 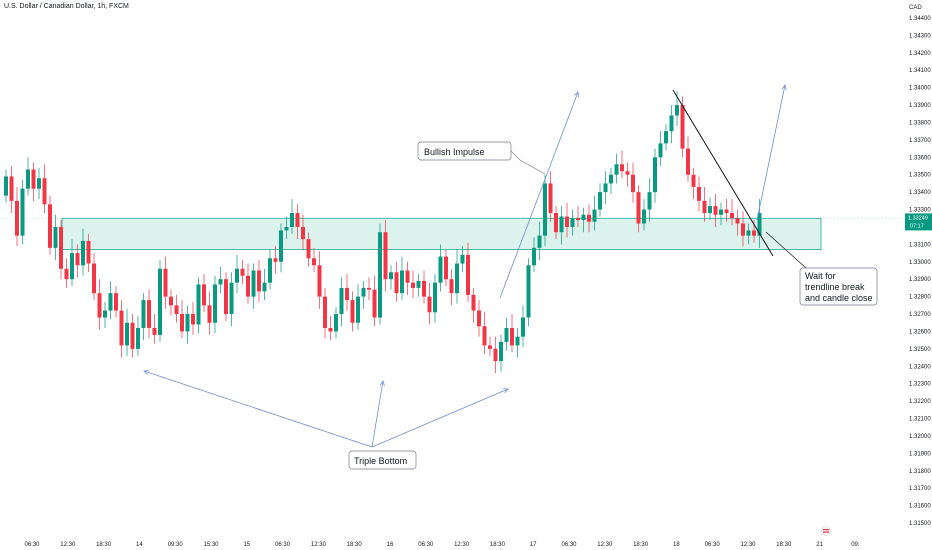 I want to click on price-tick: 1.32400, so click(x=920, y=367).